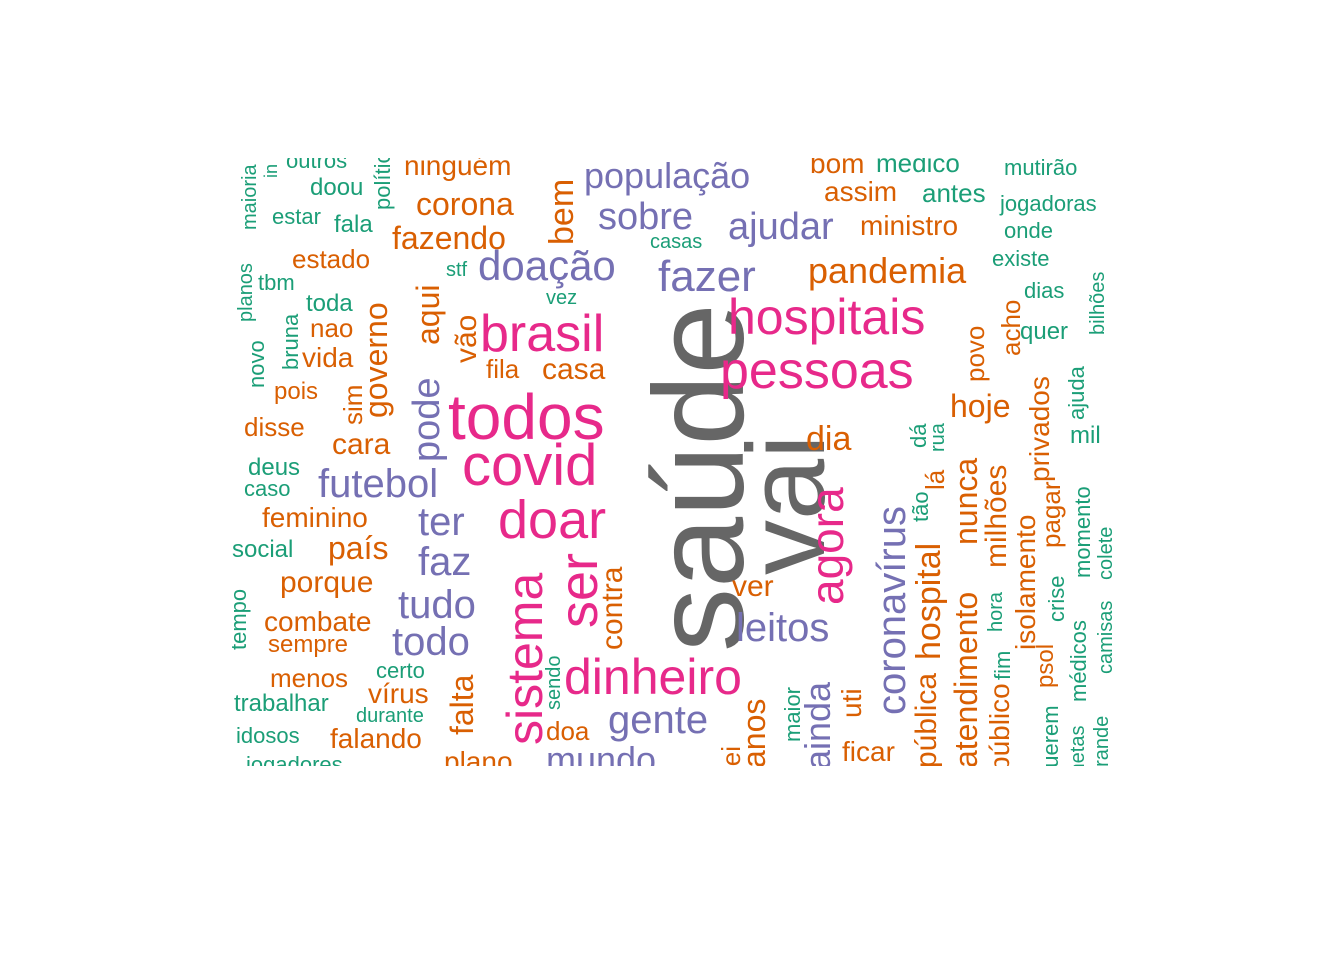 The image size is (1344, 960). What do you see at coordinates (1028, 230) in the screenshot?
I see `cloud-word: onde` at bounding box center [1028, 230].